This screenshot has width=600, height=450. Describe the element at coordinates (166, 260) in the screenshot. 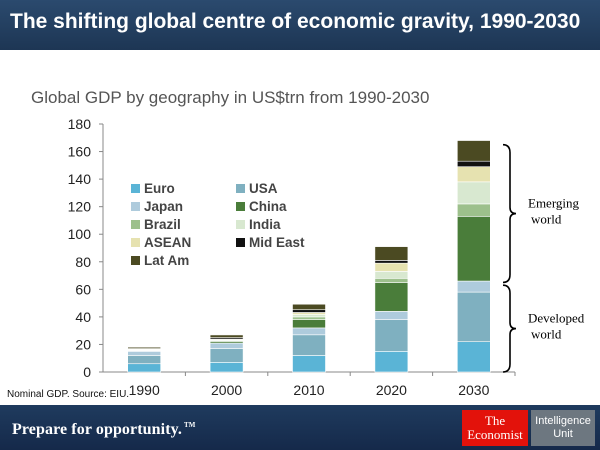

I see `legend-label: Lat Am` at that location.